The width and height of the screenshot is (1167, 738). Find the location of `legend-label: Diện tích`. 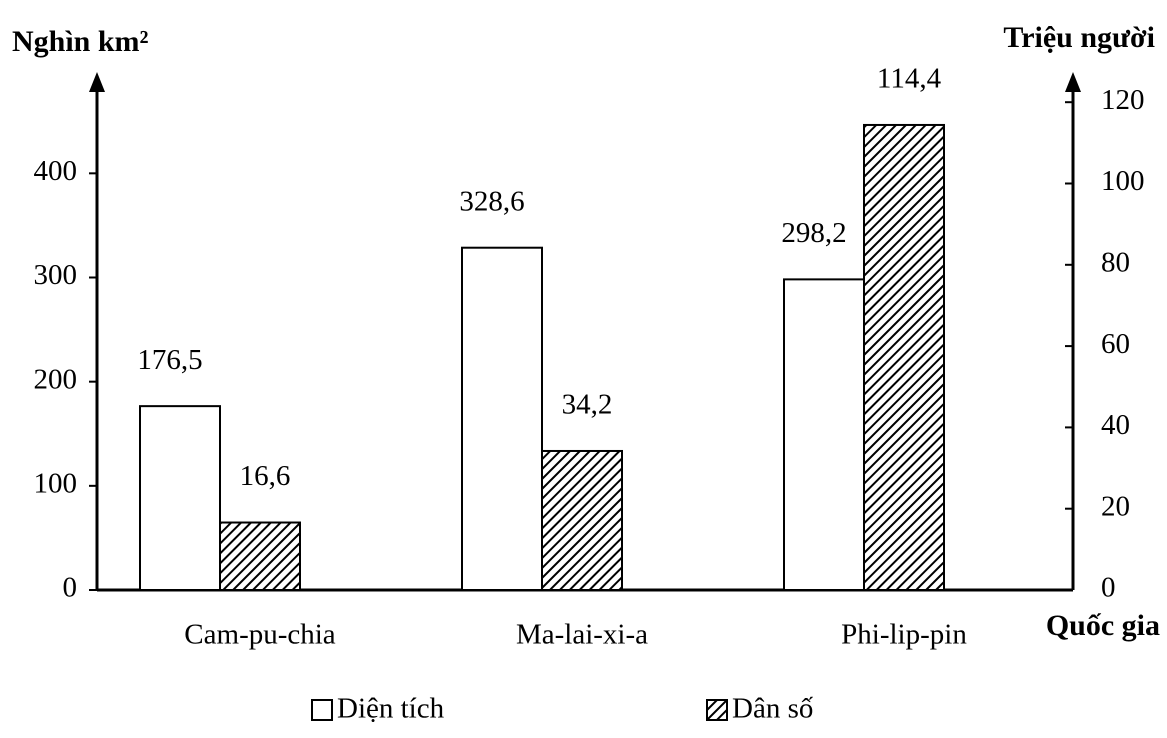

legend-label: Diện tích is located at coordinates (391, 709).